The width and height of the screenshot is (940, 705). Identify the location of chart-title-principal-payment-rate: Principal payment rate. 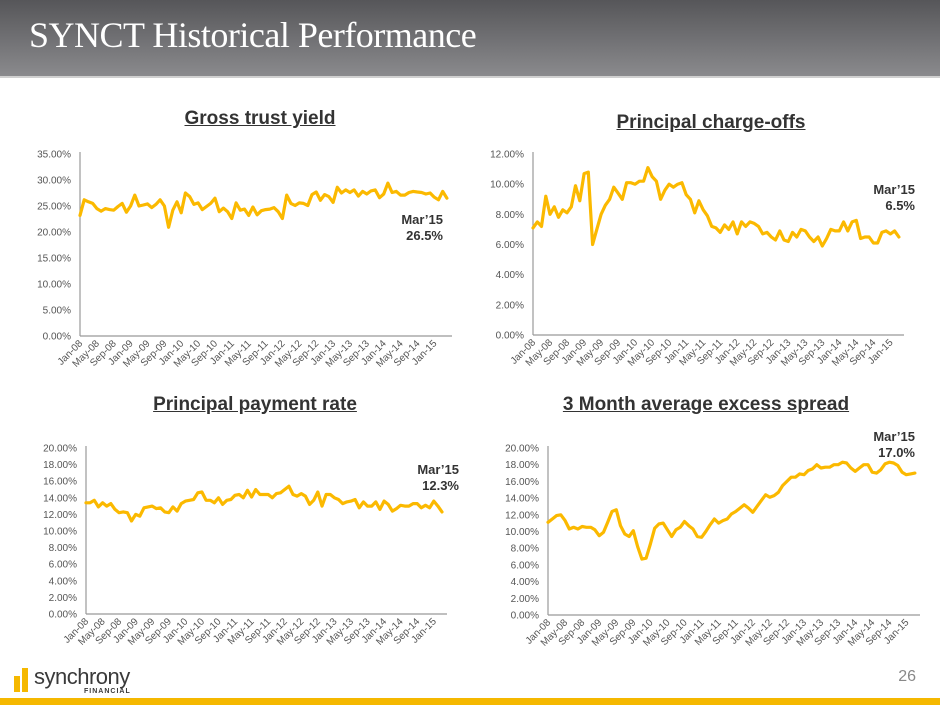
(255, 404).